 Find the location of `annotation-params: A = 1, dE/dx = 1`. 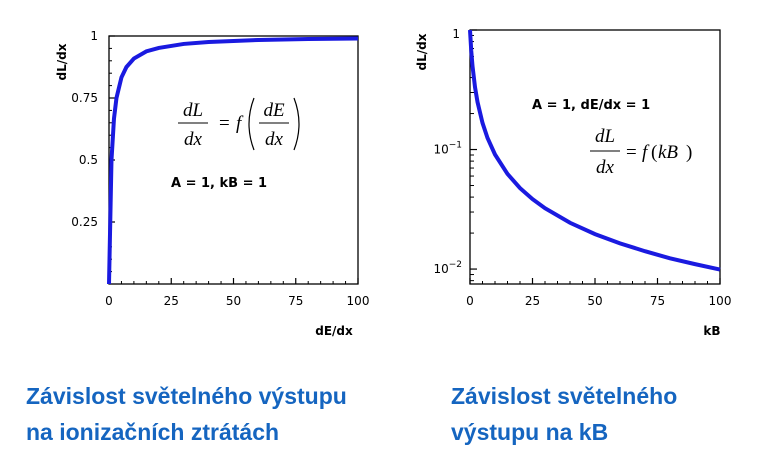

annotation-params: A = 1, dE/dx = 1 is located at coordinates (591, 105).